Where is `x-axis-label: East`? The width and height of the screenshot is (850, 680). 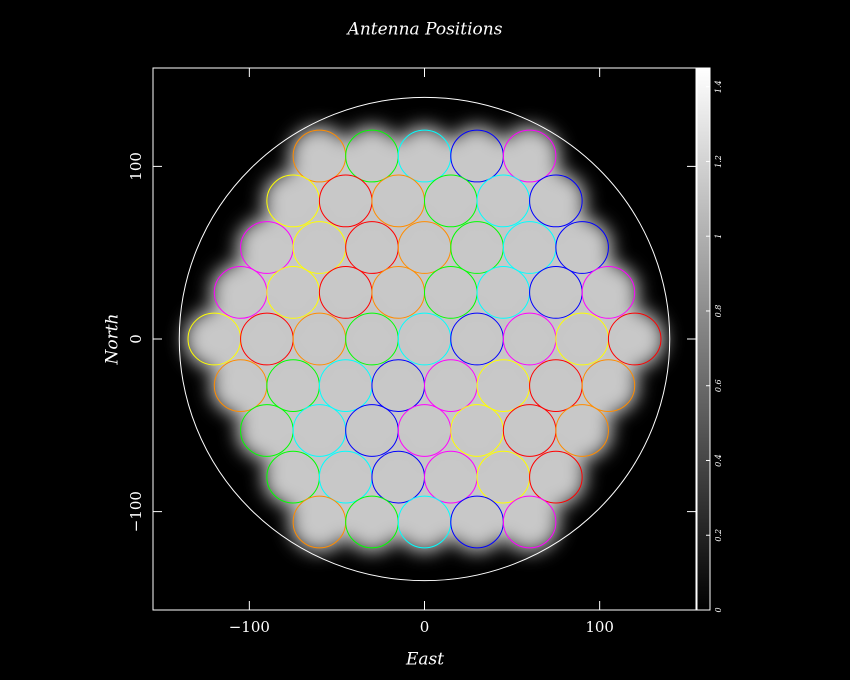
x-axis-label: East is located at coordinates (424, 660).